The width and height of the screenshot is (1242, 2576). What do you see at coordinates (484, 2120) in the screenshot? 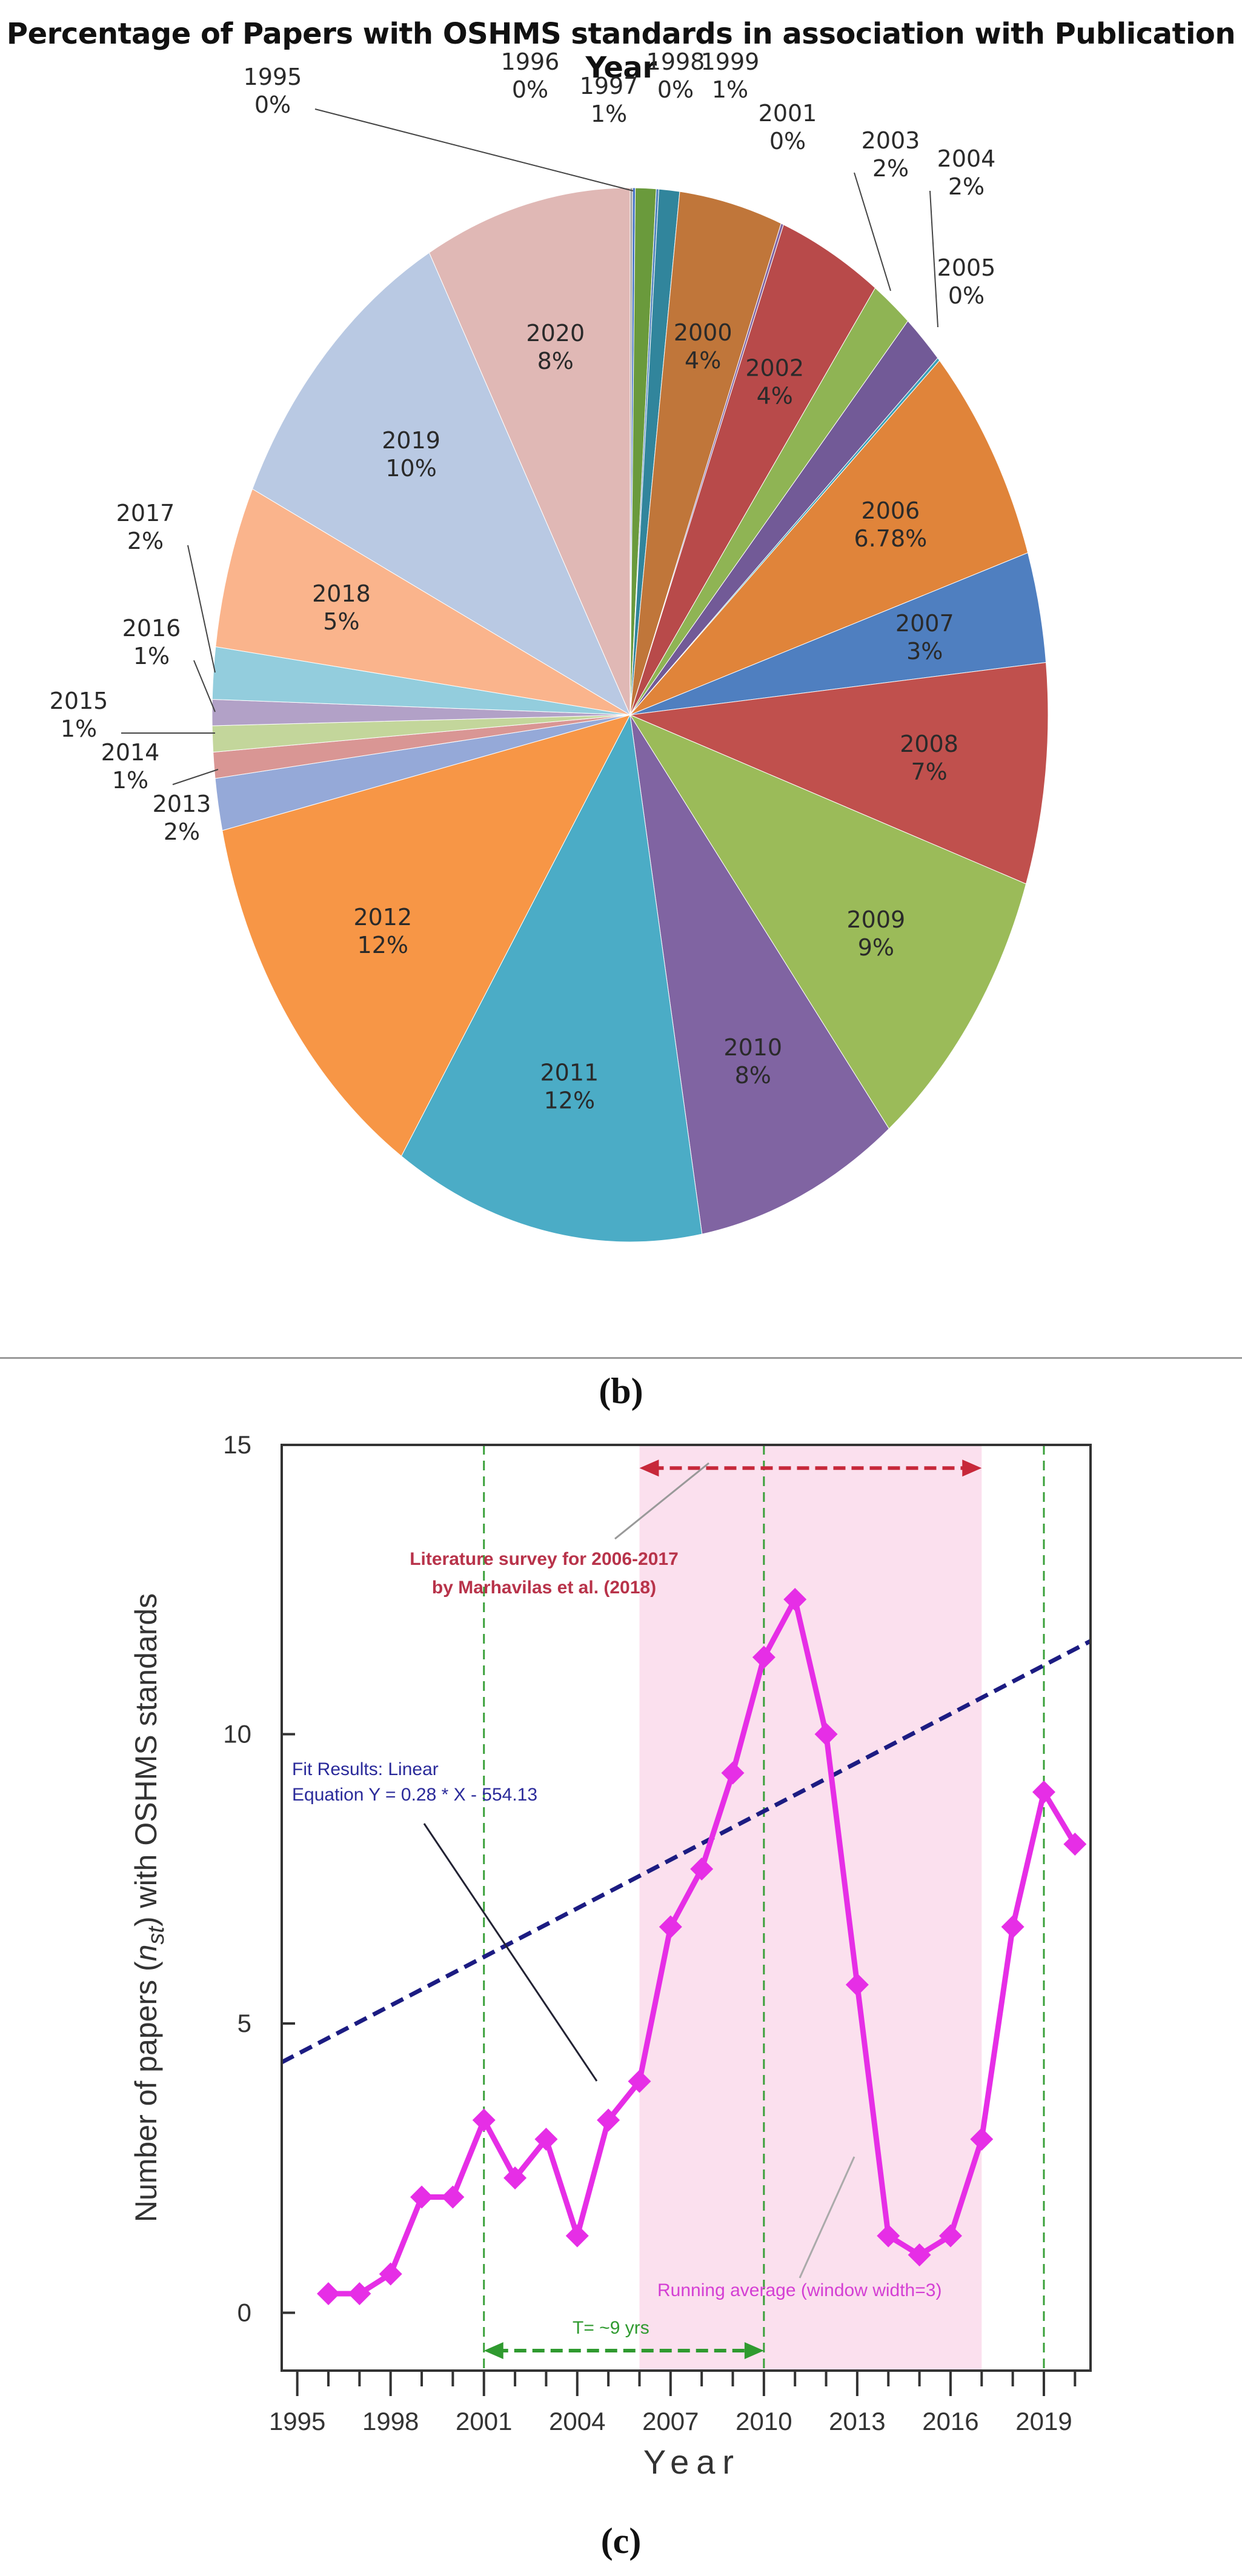
I see `data-point-2001` at bounding box center [484, 2120].